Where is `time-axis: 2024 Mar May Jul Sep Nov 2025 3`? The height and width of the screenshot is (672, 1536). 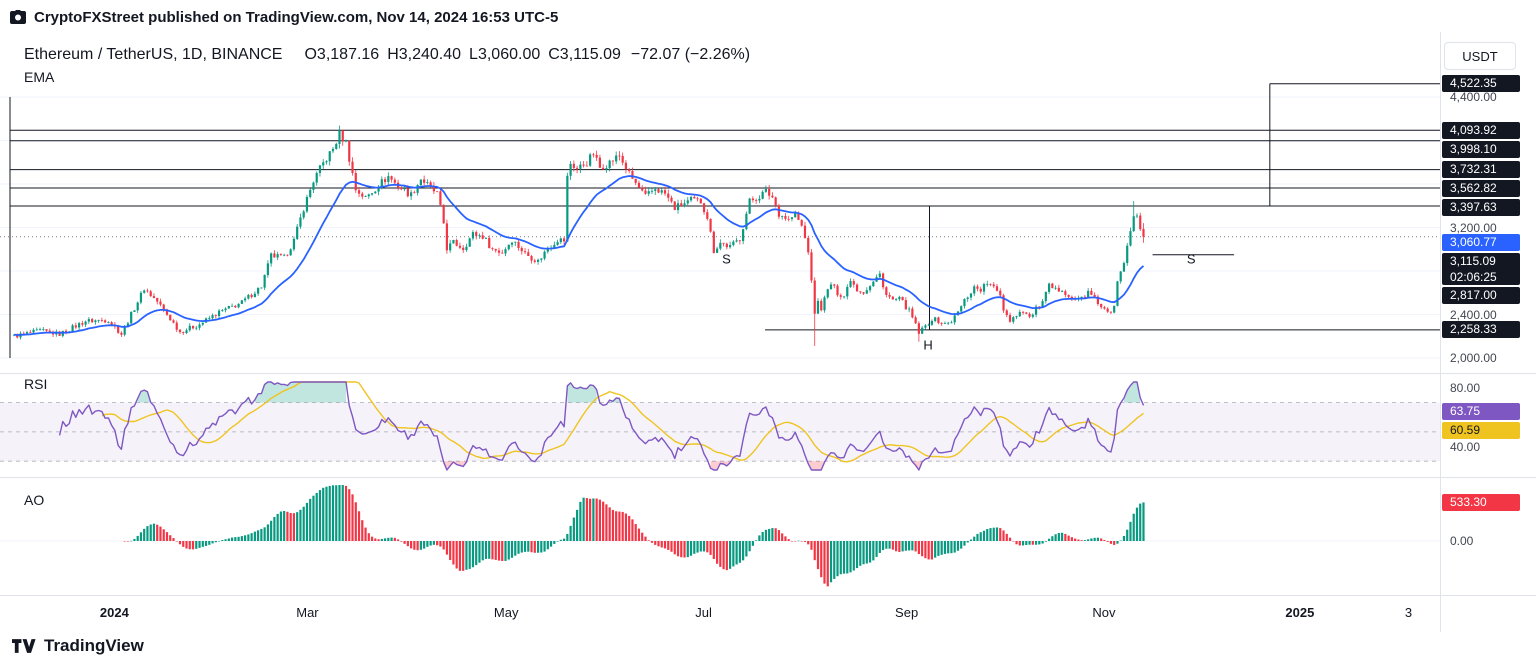 time-axis: 2024 Mar May Jul Sep Nov 2025 3 is located at coordinates (768, 613).